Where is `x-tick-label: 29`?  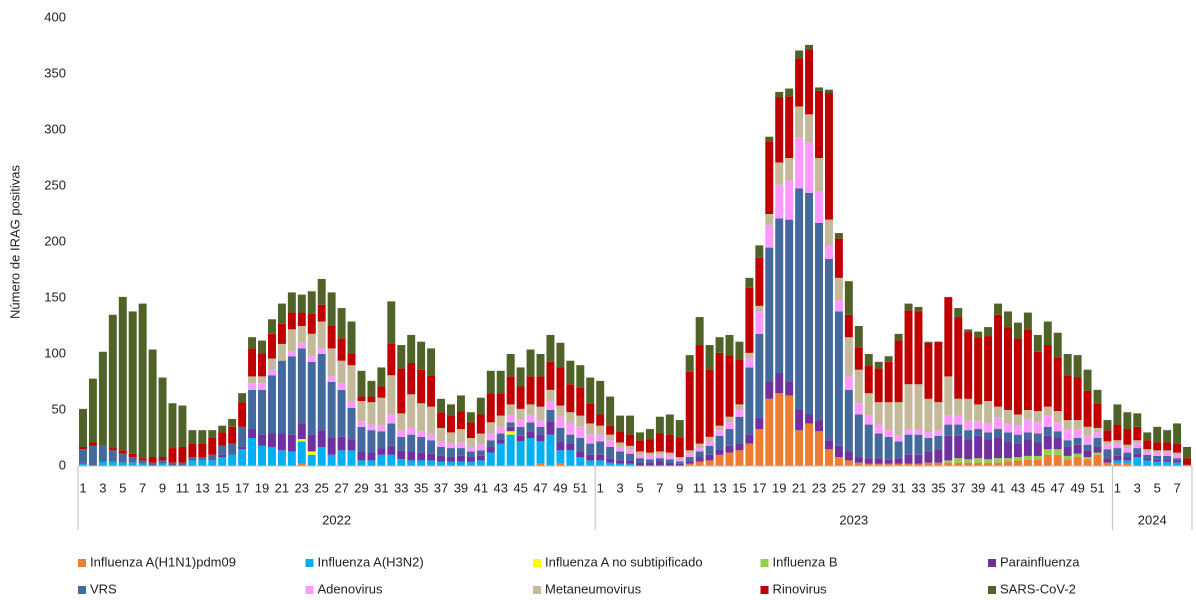 x-tick-label: 29 is located at coordinates (361, 487).